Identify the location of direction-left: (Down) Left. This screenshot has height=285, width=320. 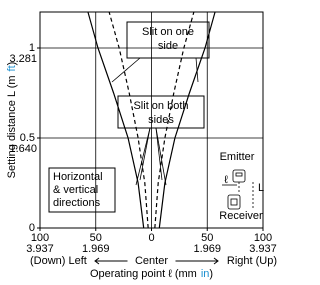
(58, 261).